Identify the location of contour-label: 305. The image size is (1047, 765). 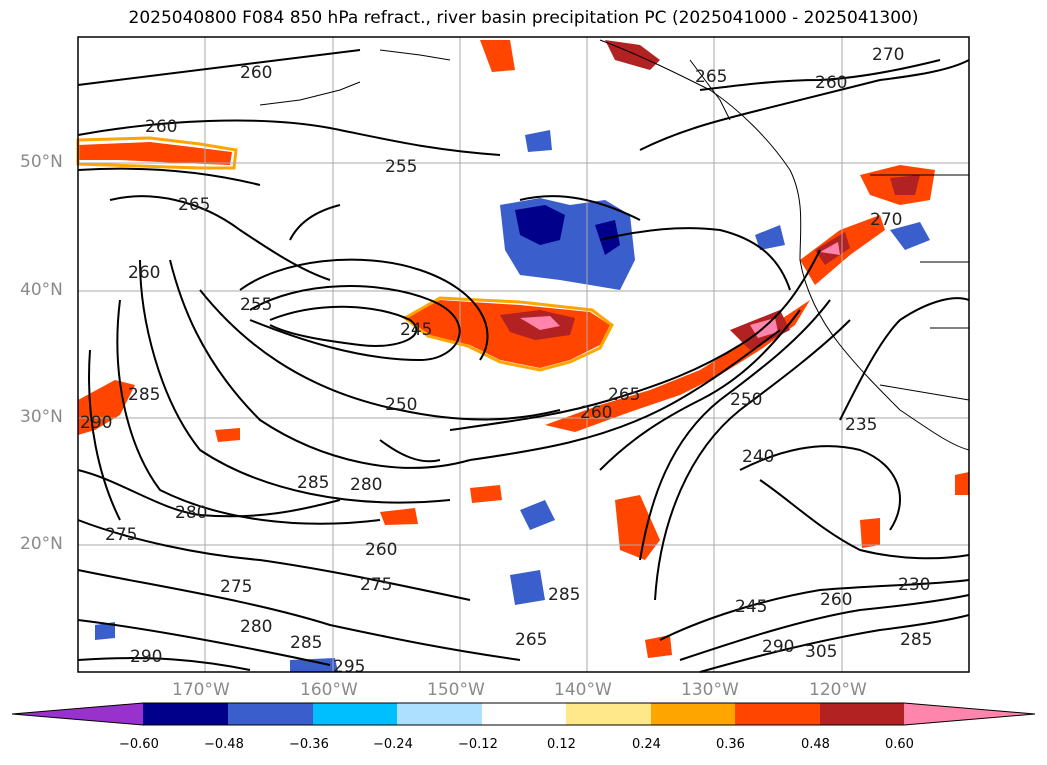
(821, 652).